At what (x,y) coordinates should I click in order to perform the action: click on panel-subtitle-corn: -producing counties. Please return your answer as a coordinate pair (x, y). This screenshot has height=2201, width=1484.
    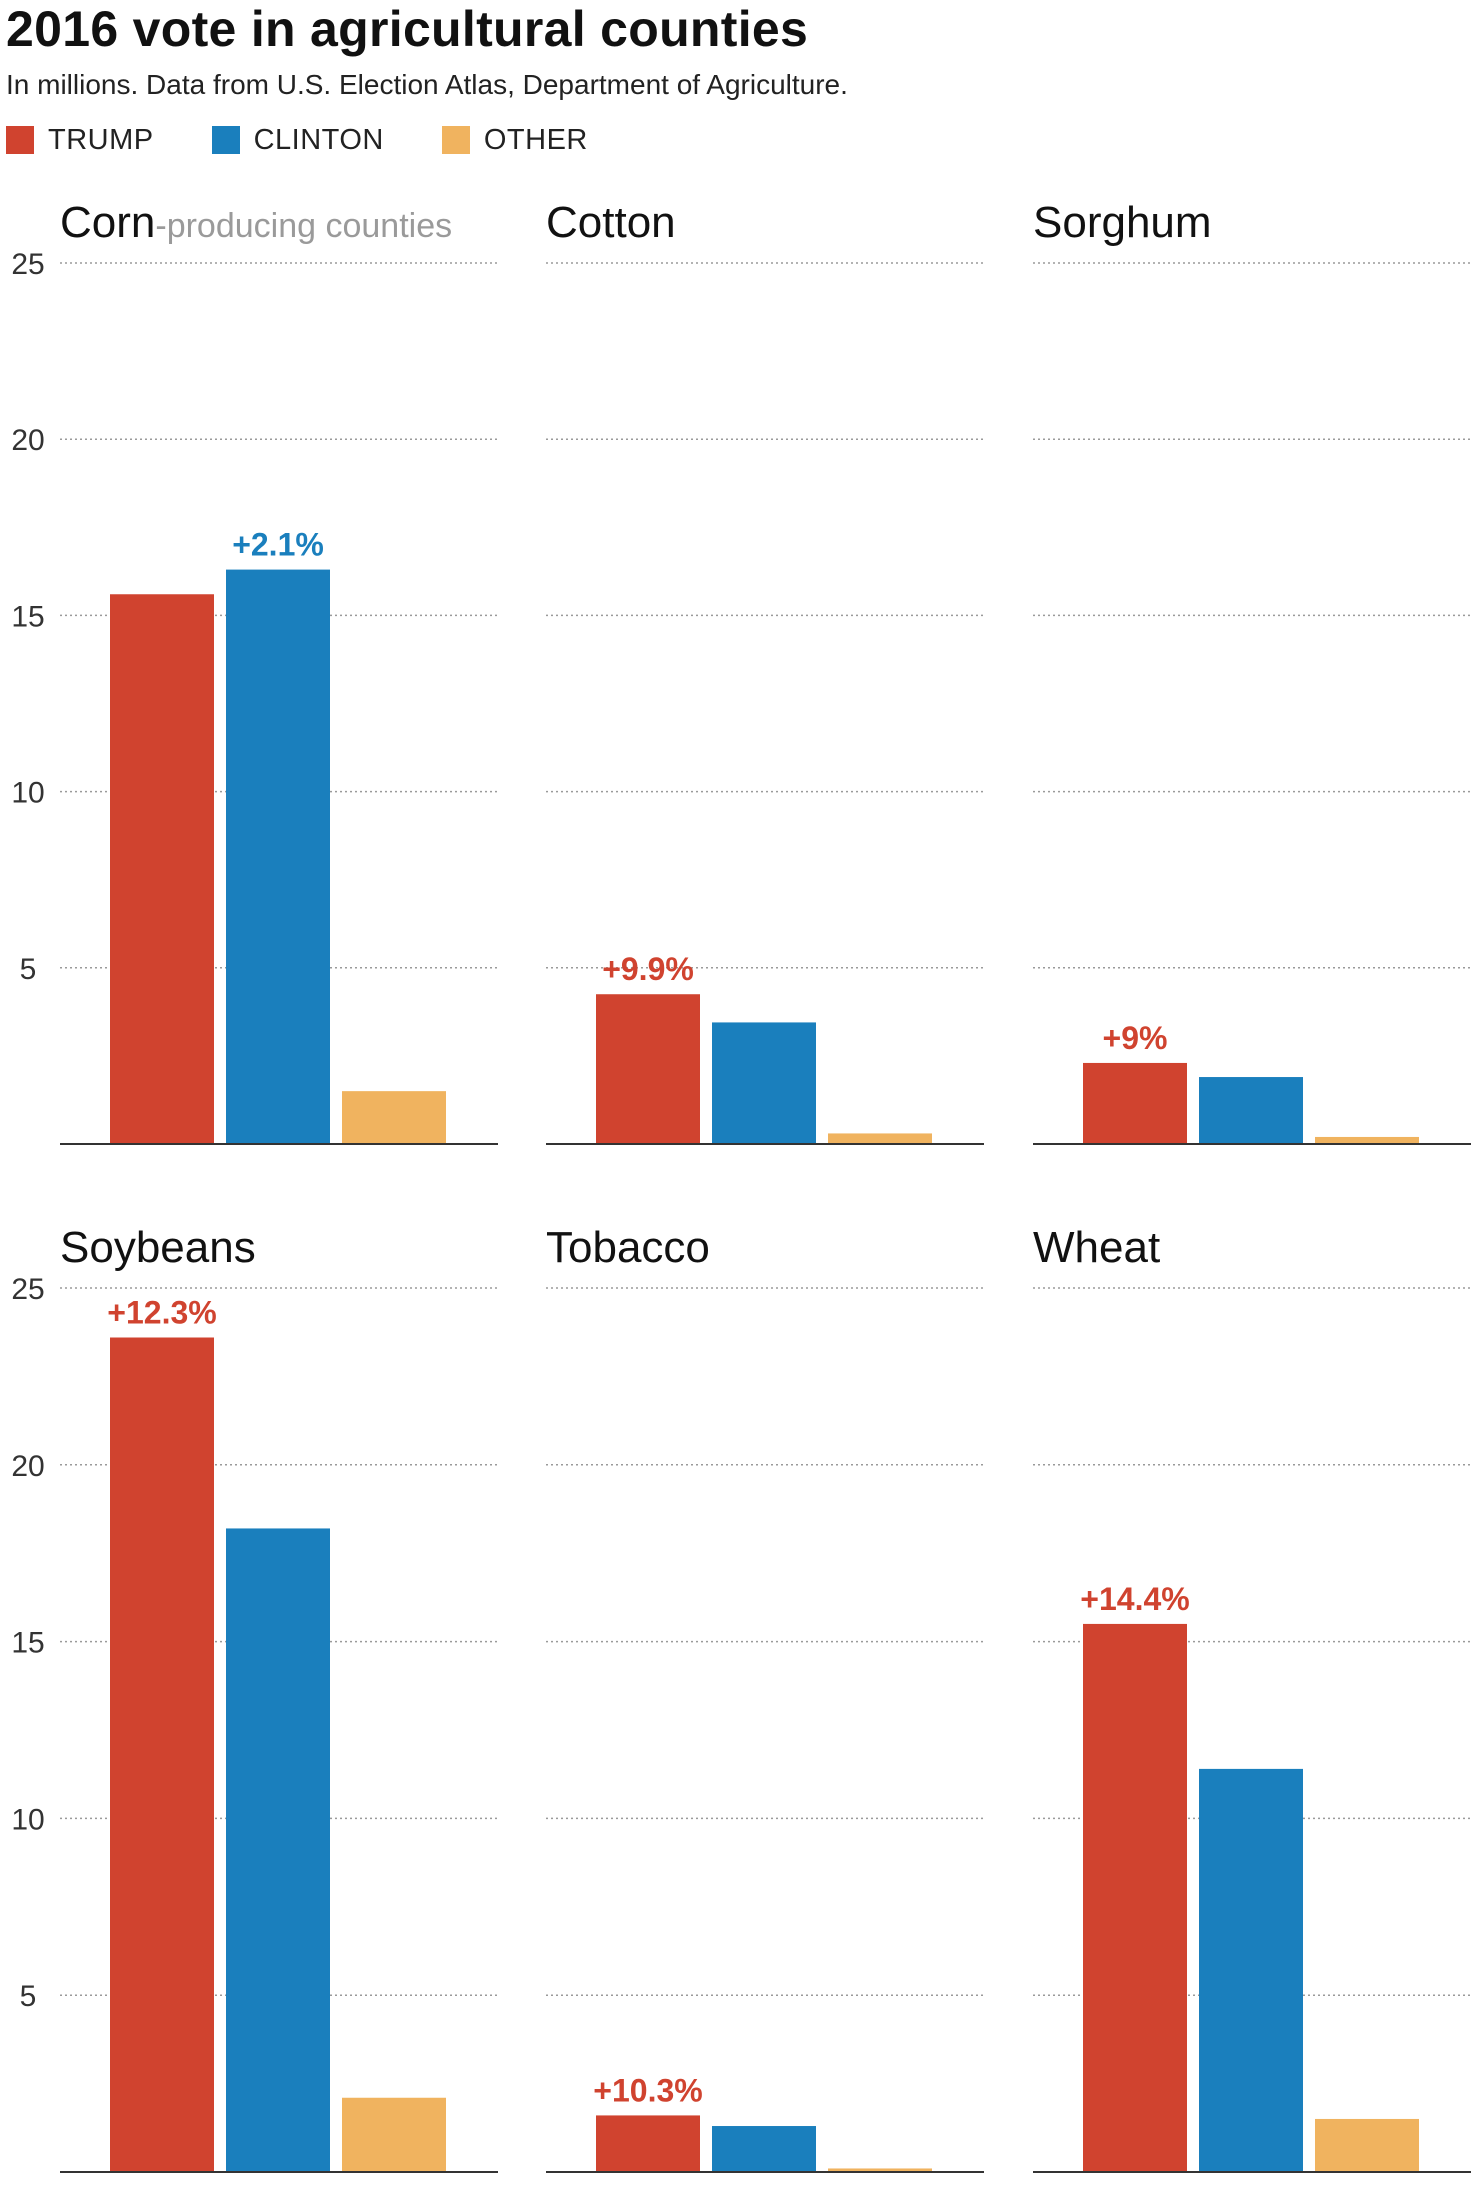
    Looking at the image, I should click on (303, 226).